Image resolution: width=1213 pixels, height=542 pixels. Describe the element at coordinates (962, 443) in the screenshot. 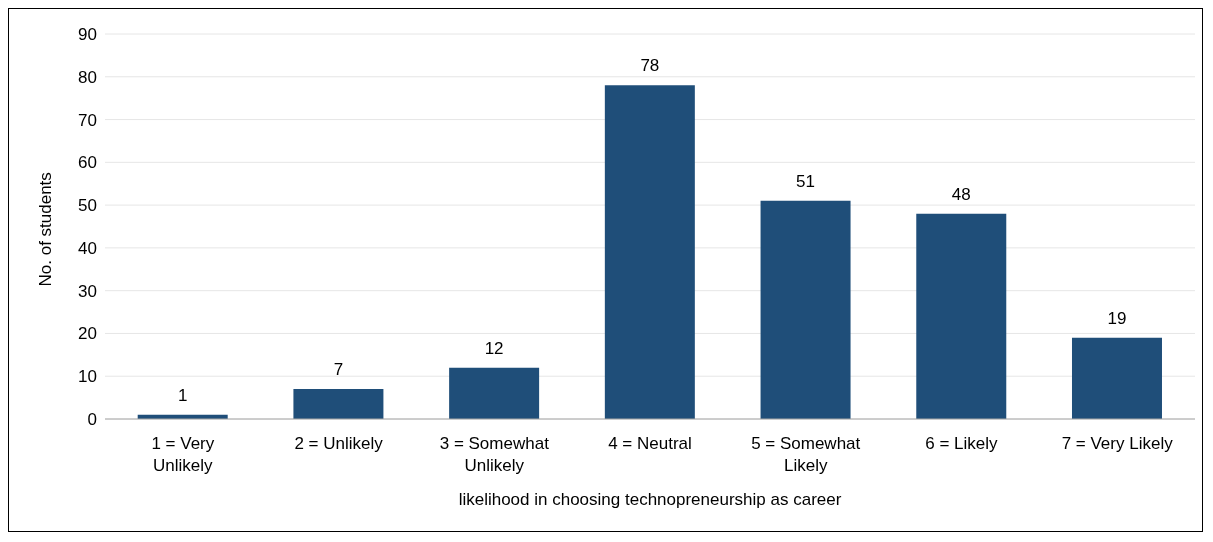

I see `x-tick-label: 6 = Likely` at that location.